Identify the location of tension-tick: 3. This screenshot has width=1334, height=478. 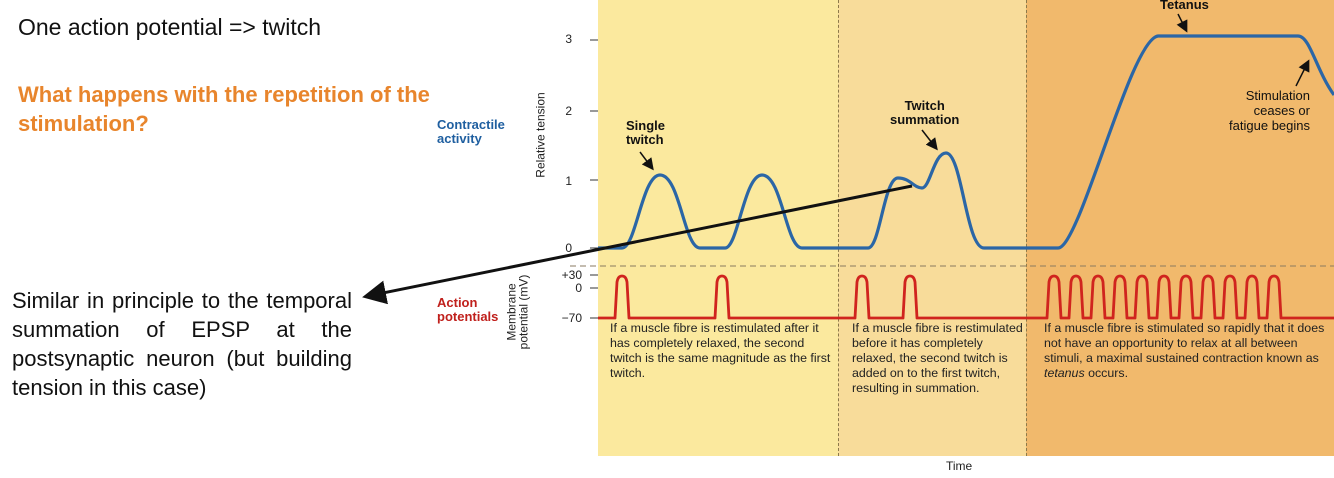
(568, 39).